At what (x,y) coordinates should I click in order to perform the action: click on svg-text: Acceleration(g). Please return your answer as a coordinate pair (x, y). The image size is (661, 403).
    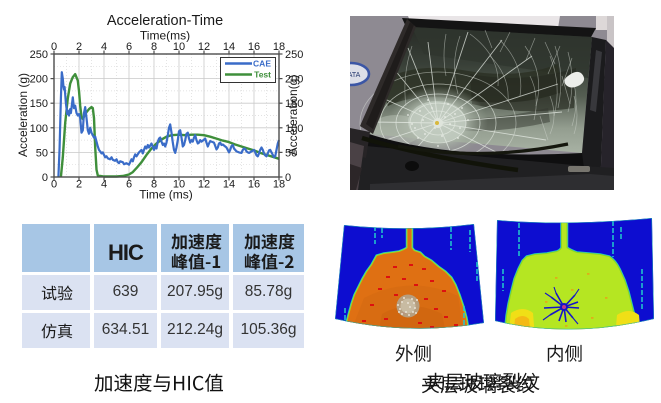
    Looking at the image, I should click on (293, 115).